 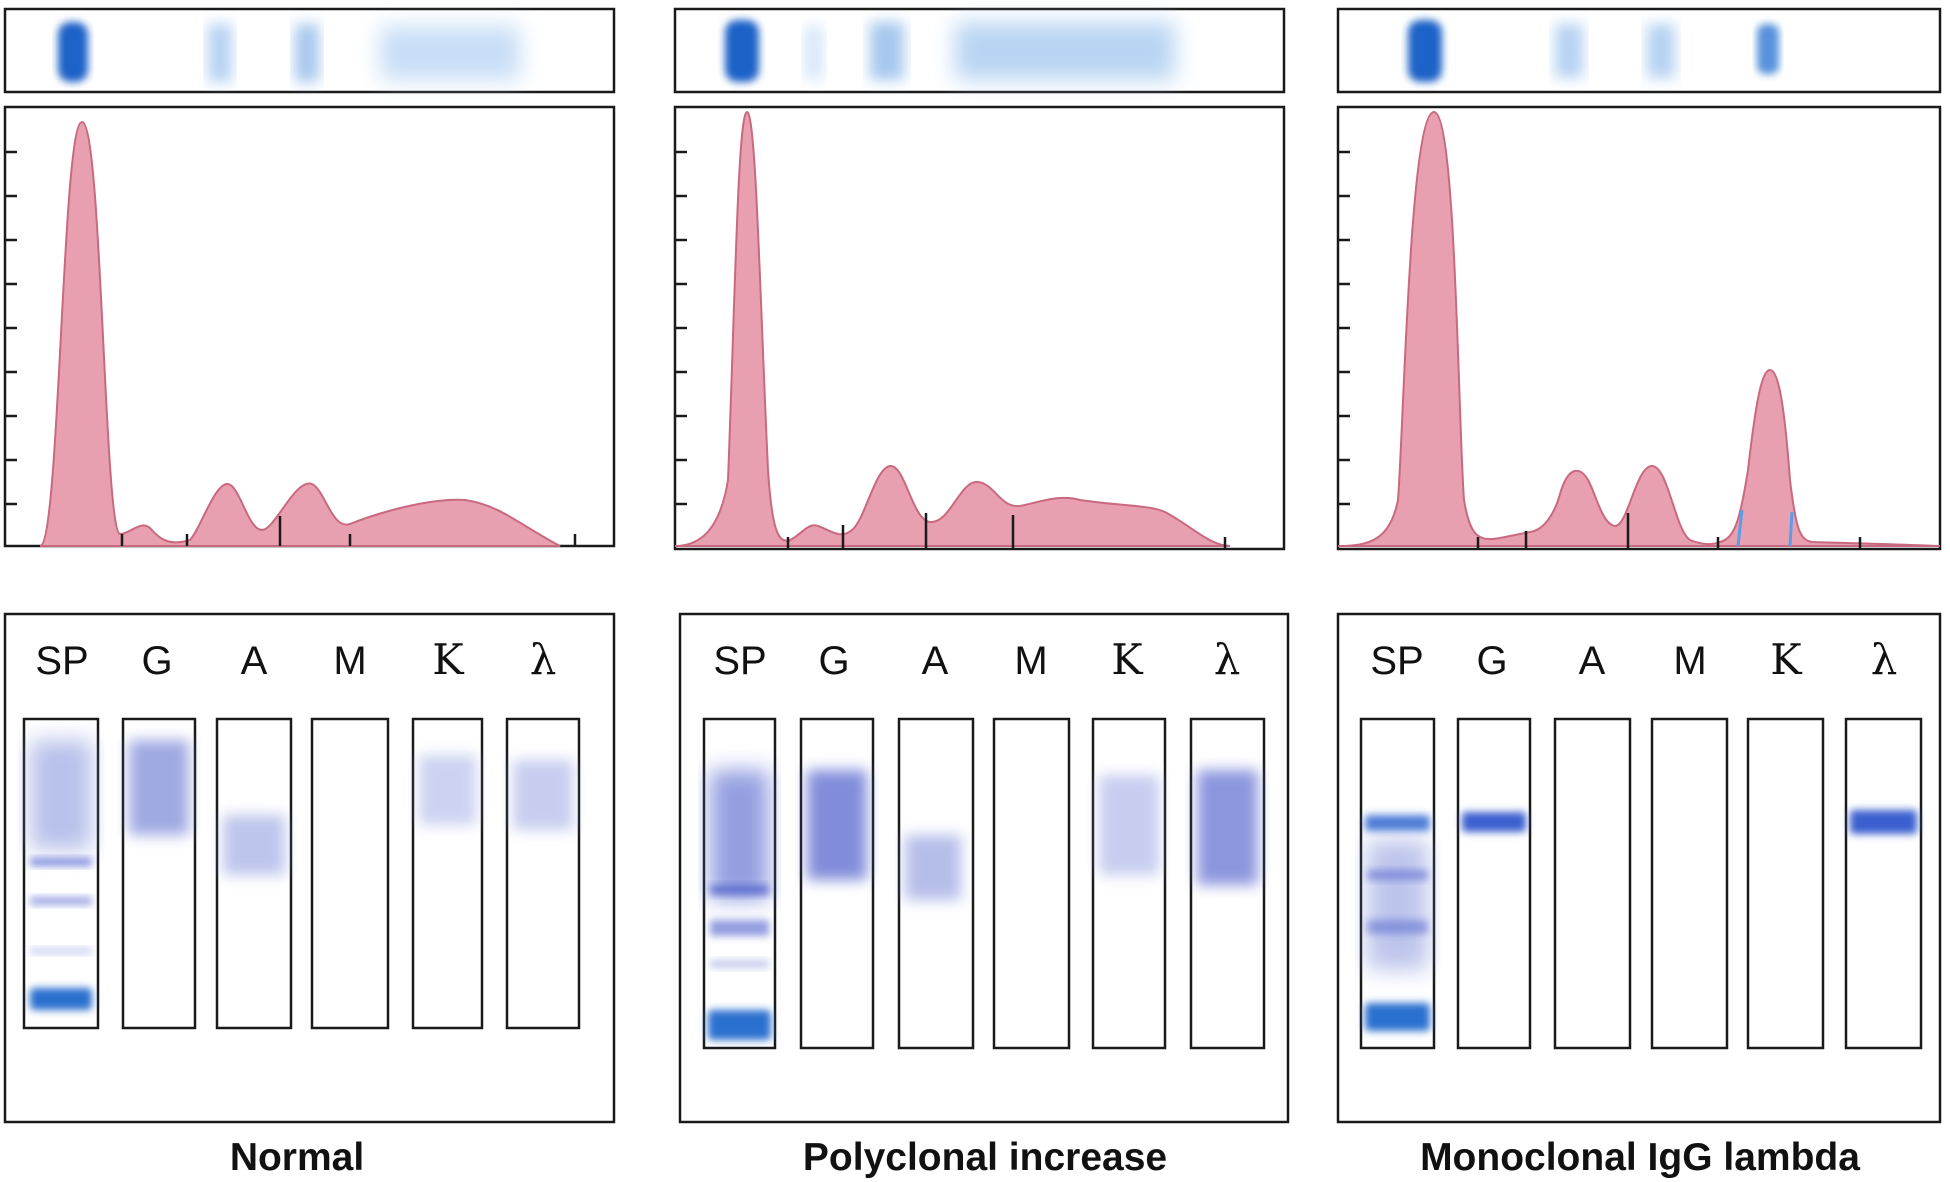 What do you see at coordinates (985, 1157) in the screenshot?
I see `panel-caption: Polyclonal increase` at bounding box center [985, 1157].